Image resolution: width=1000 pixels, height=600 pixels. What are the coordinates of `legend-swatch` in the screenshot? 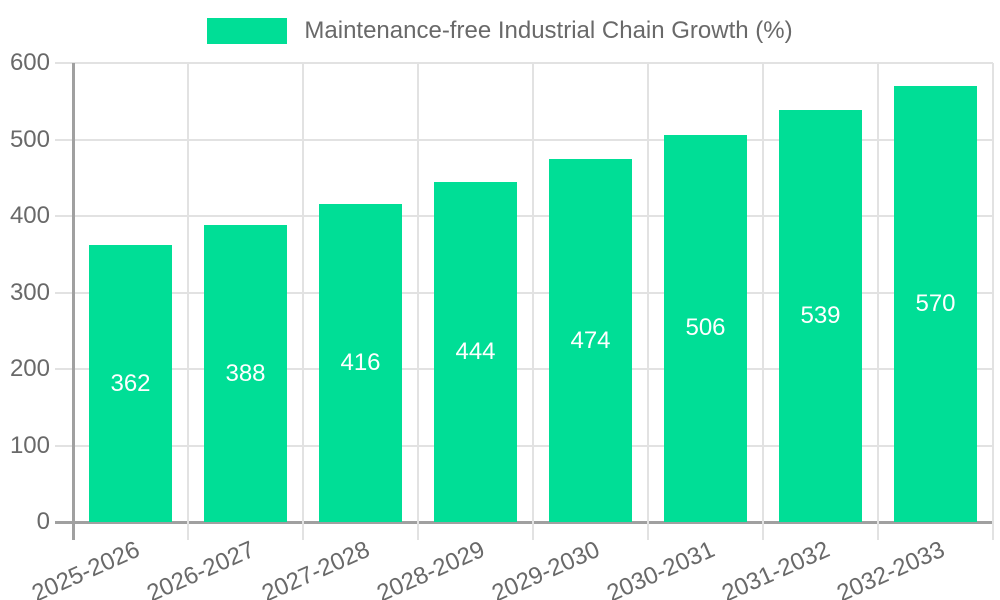 It's located at (247, 31).